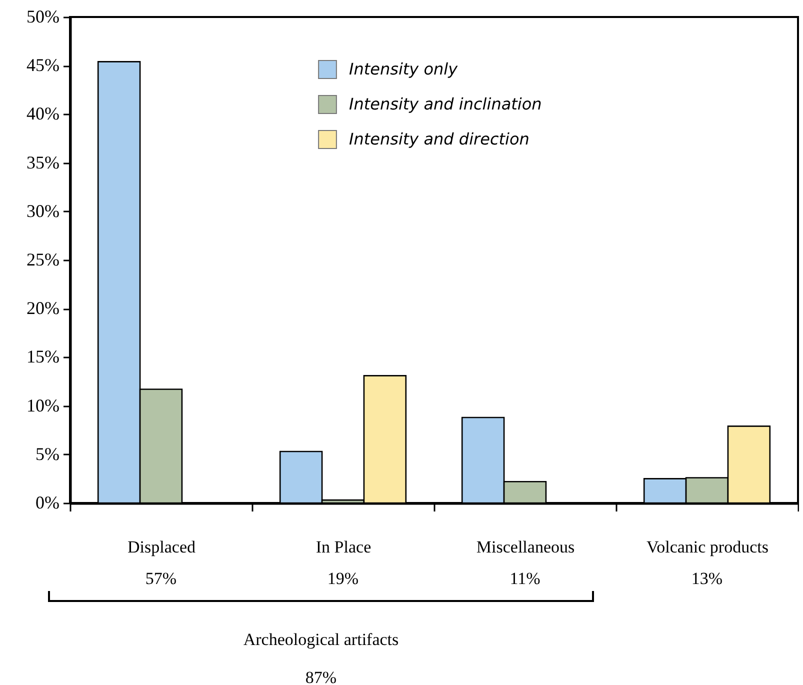 This screenshot has width=803, height=685. What do you see at coordinates (43, 405) in the screenshot?
I see `y-tick-label: 10%` at bounding box center [43, 405].